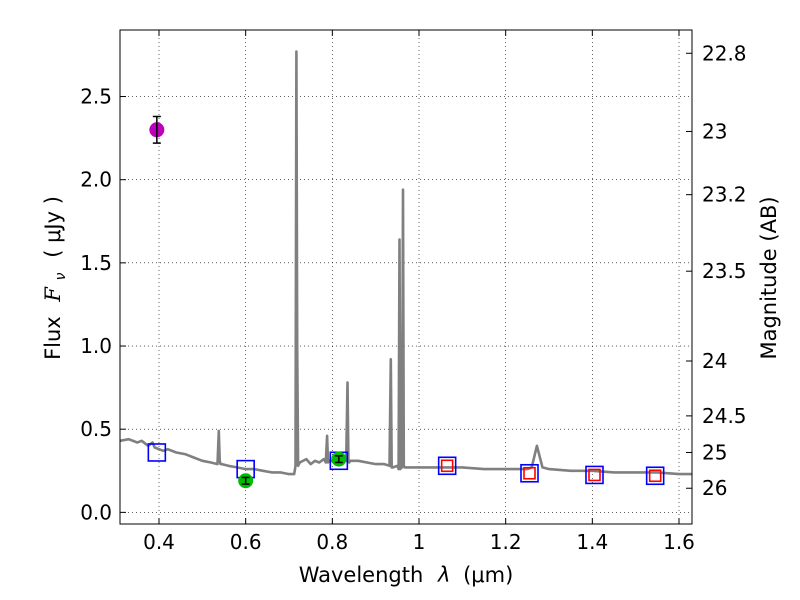 This screenshot has height=600, width=800. I want to click on secondary-y-axis-label: Magnitude (AB), so click(769, 277).